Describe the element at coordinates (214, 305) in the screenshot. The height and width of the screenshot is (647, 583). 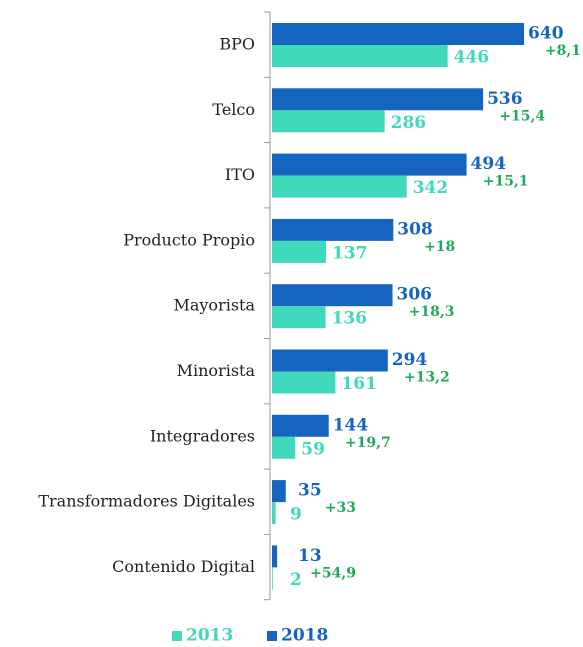
I see `category-label: Mayorista` at that location.